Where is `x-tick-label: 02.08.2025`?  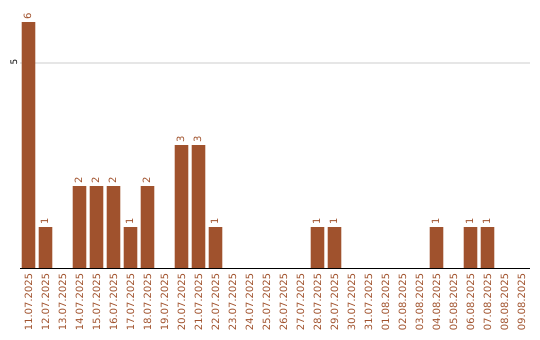
x-tick-label: 02.08.2025 is located at coordinates (403, 301).